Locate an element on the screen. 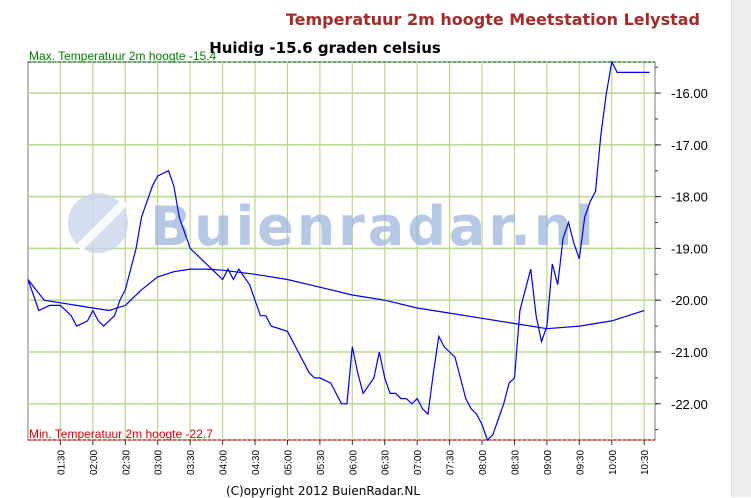  x-tick-label: 04:30 is located at coordinates (256, 462).